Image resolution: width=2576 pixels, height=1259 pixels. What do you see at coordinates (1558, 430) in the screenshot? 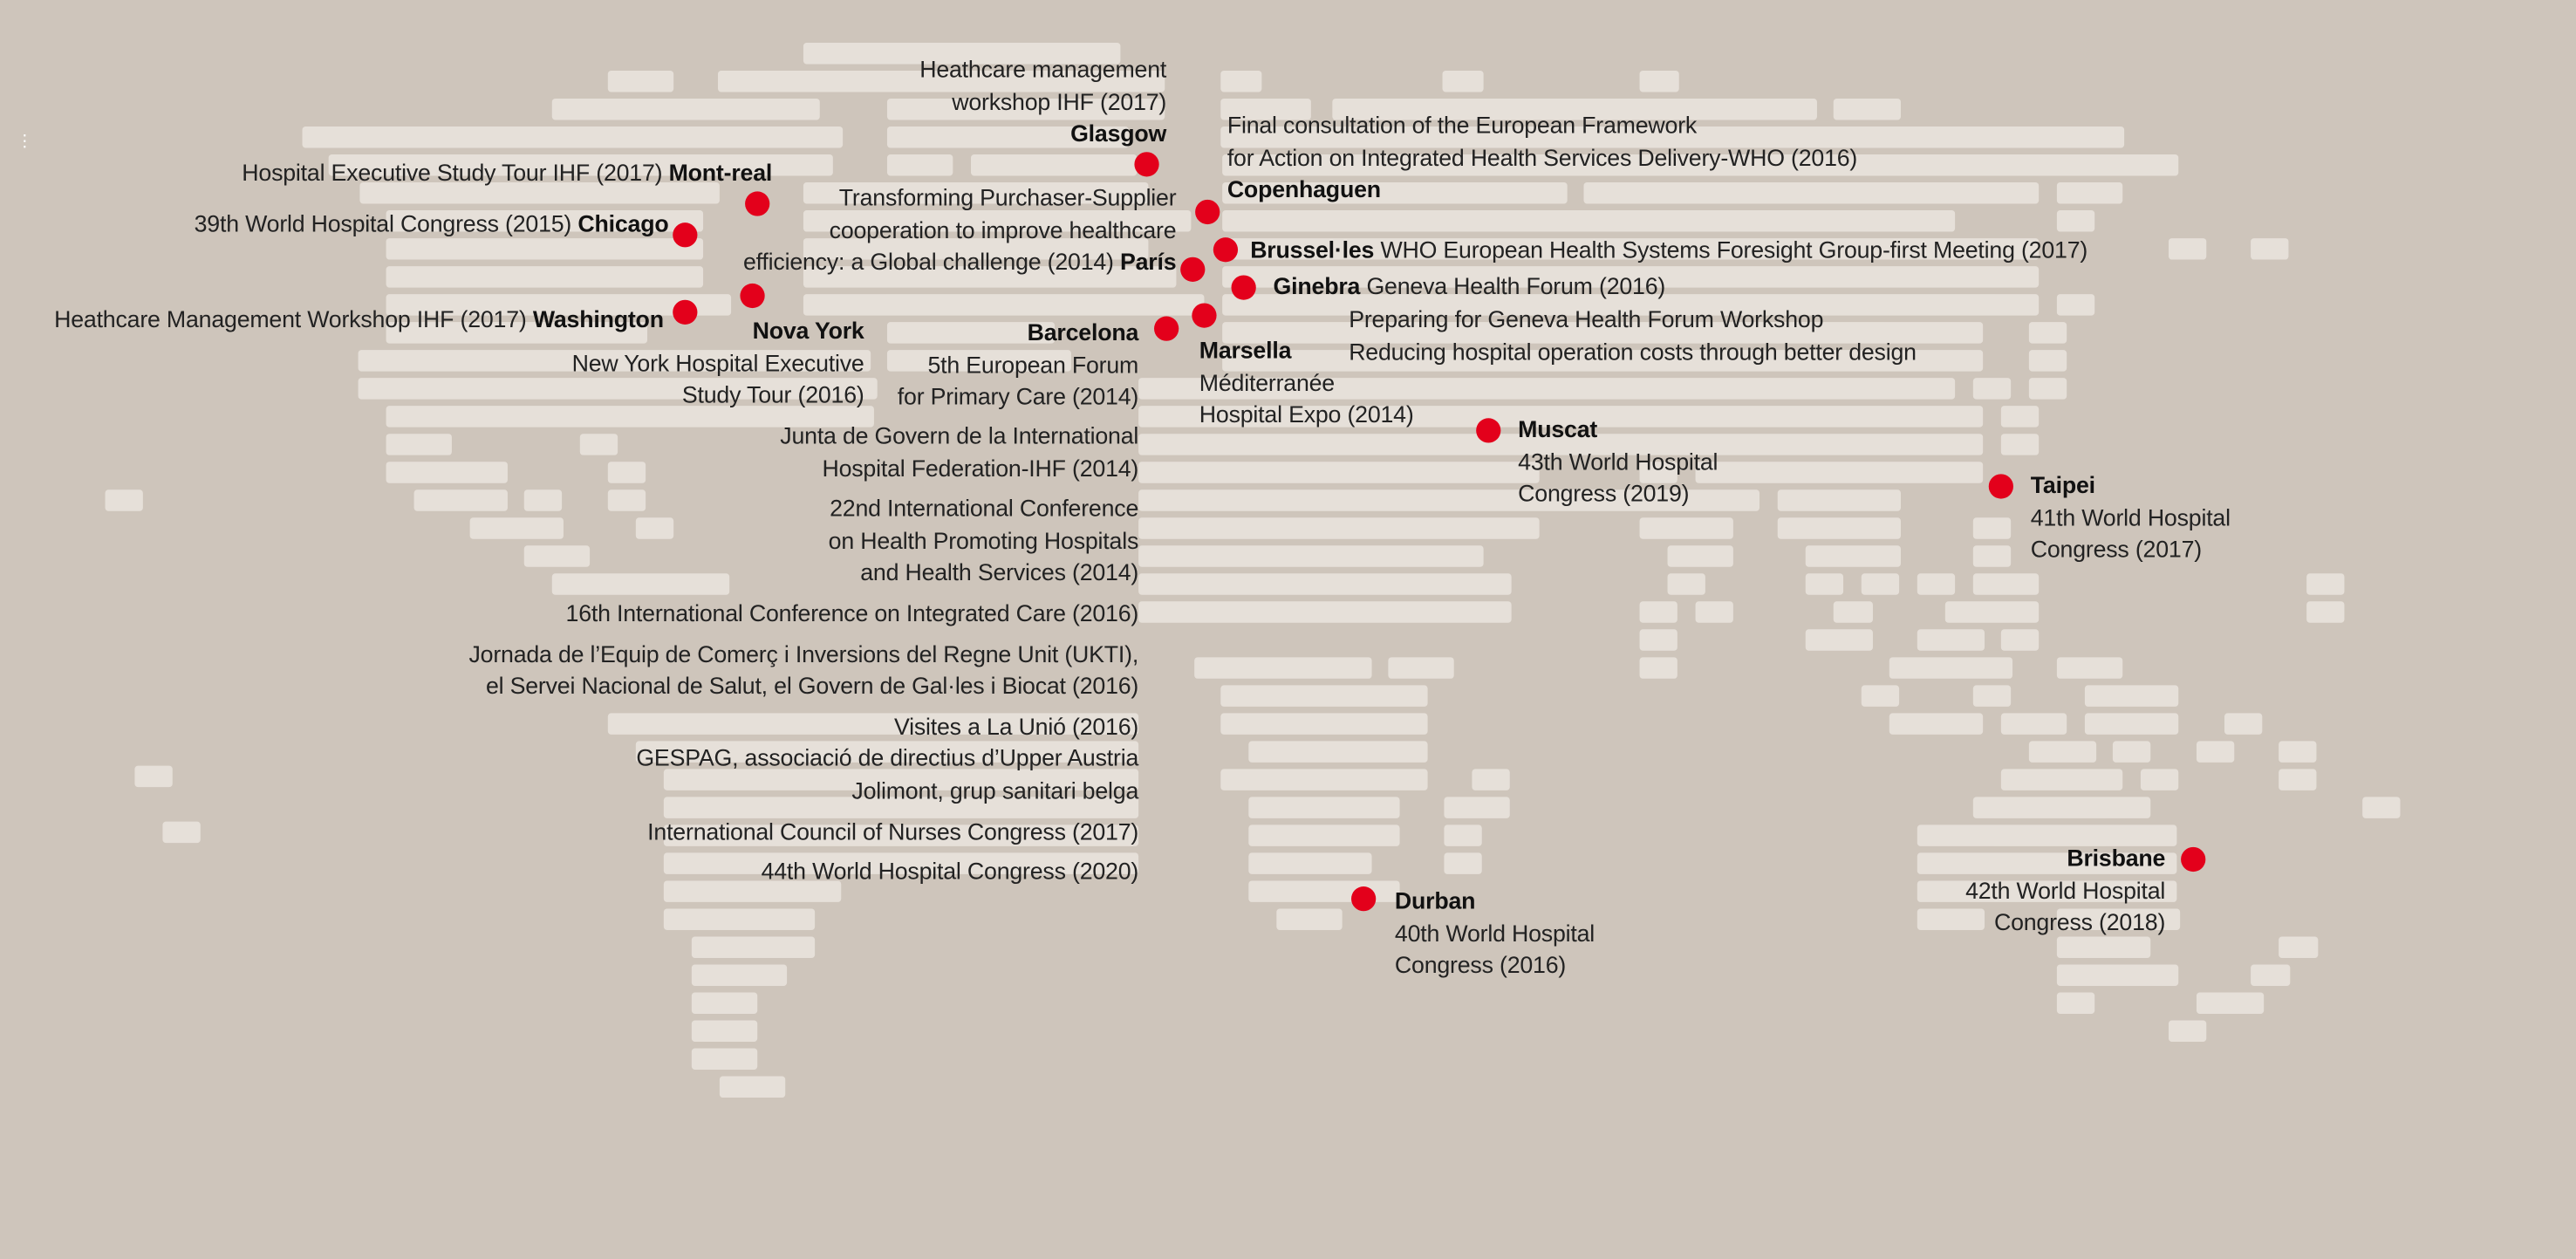
I see `city-name: Muscat` at bounding box center [1558, 430].